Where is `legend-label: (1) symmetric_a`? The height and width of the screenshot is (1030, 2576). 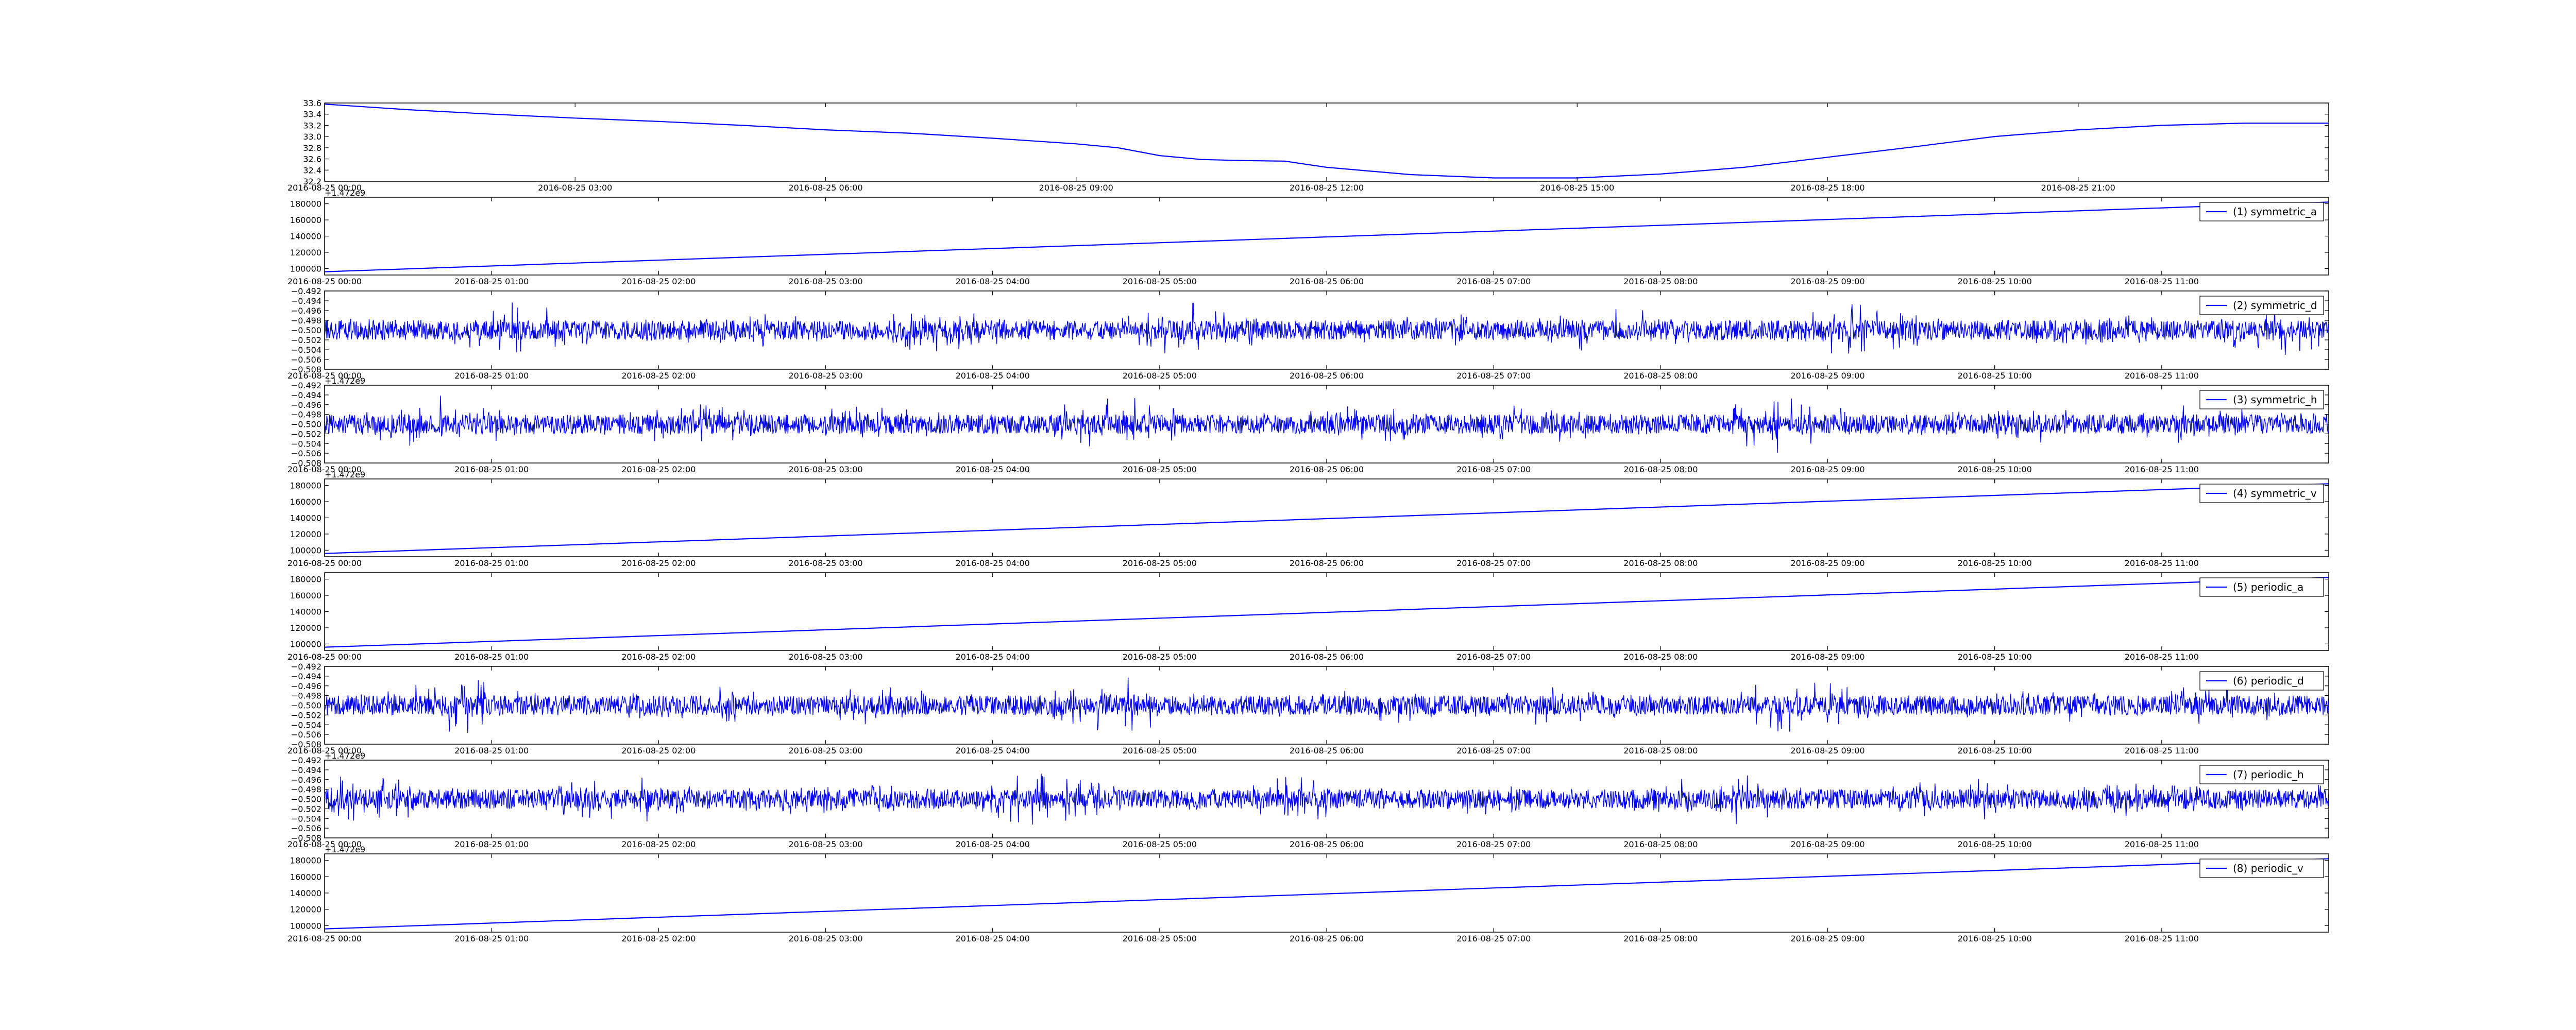 legend-label: (1) symmetric_a is located at coordinates (2275, 212).